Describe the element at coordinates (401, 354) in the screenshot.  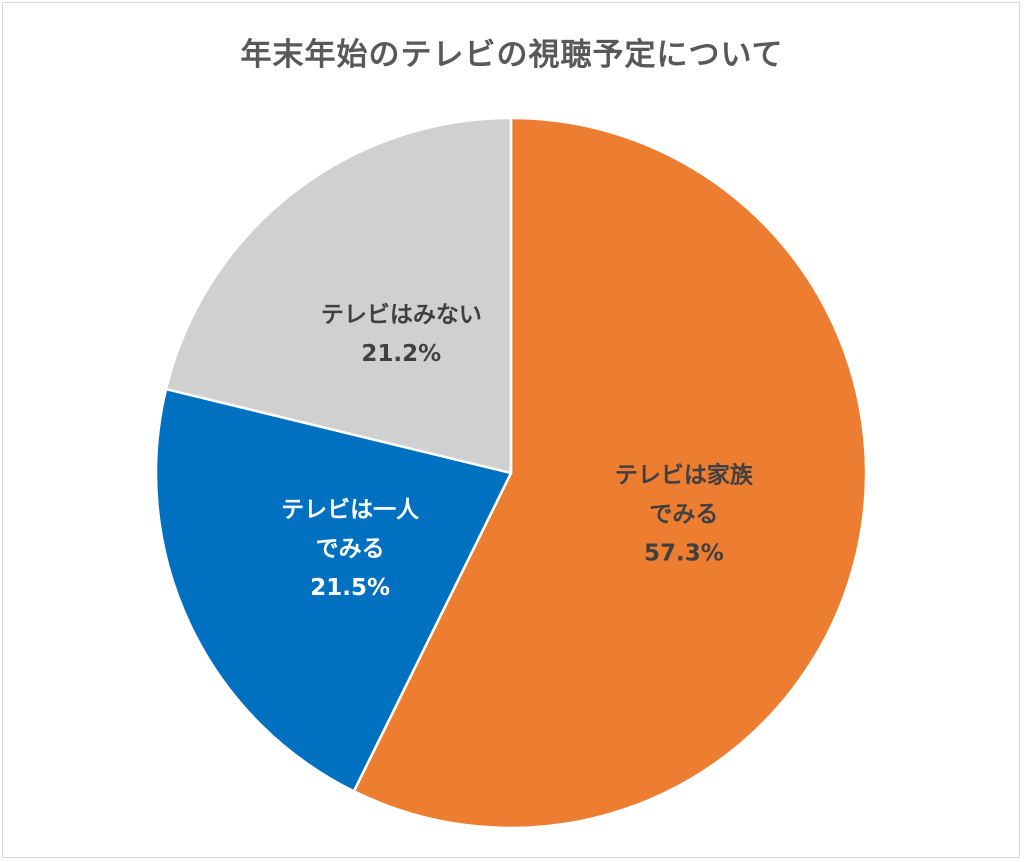
I see `pie-value-label: 21.2%` at that location.